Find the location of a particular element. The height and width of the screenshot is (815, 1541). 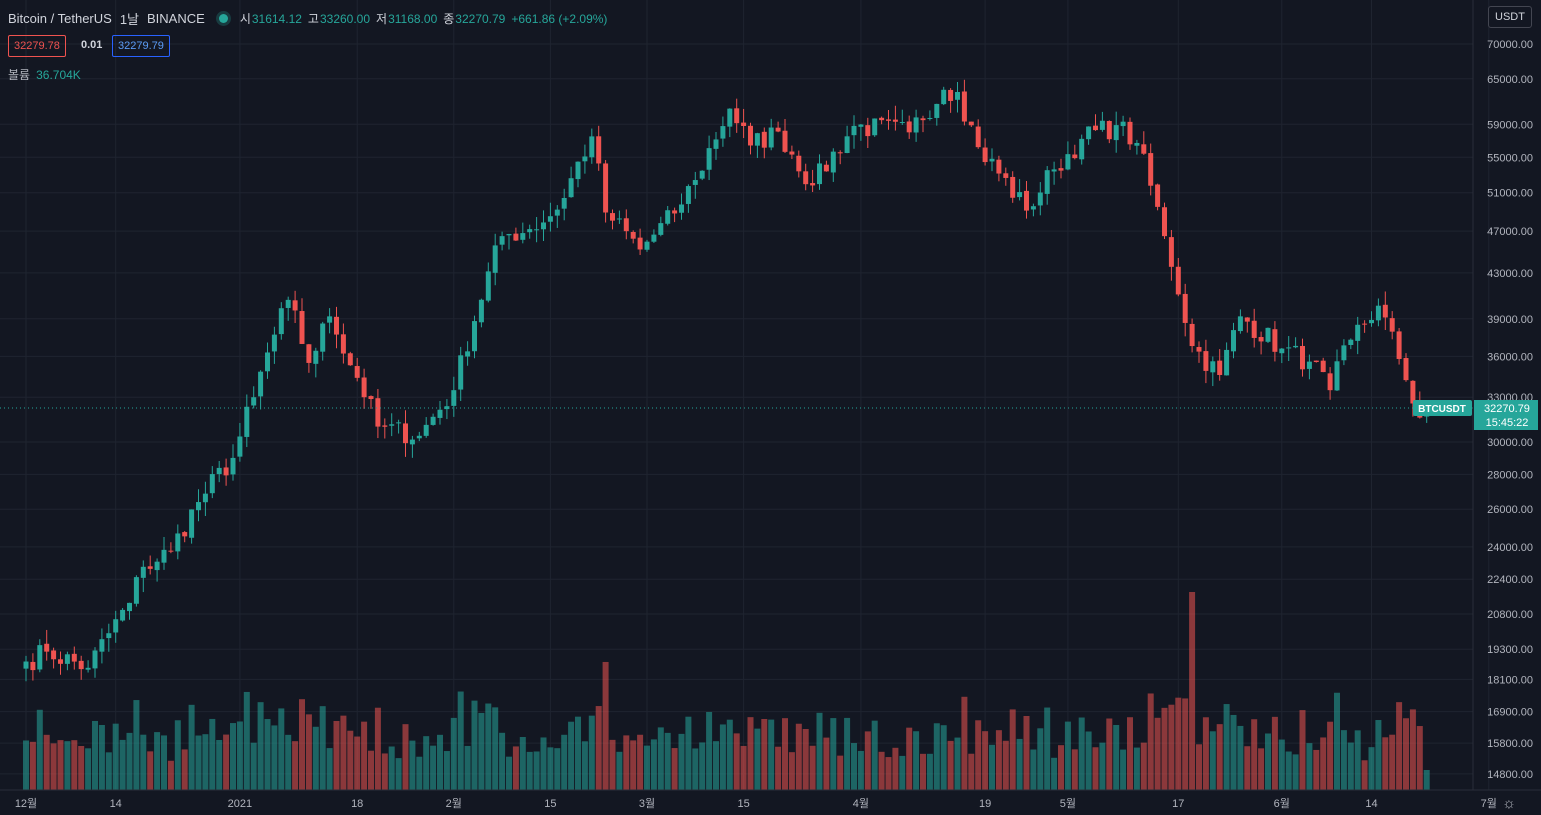

high-label: 고 is located at coordinates (313, 19).